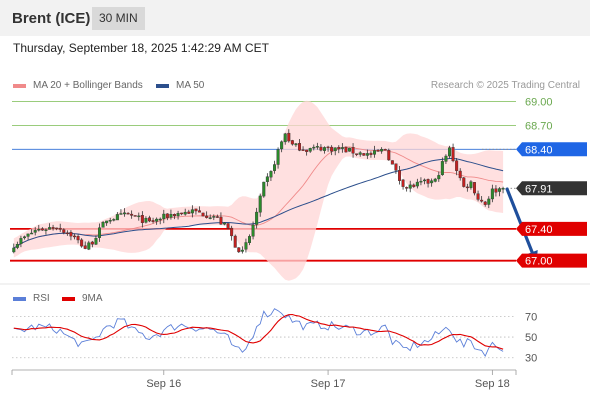 The height and width of the screenshot is (400, 590). I want to click on level-value-text: 67.91, so click(539, 189).